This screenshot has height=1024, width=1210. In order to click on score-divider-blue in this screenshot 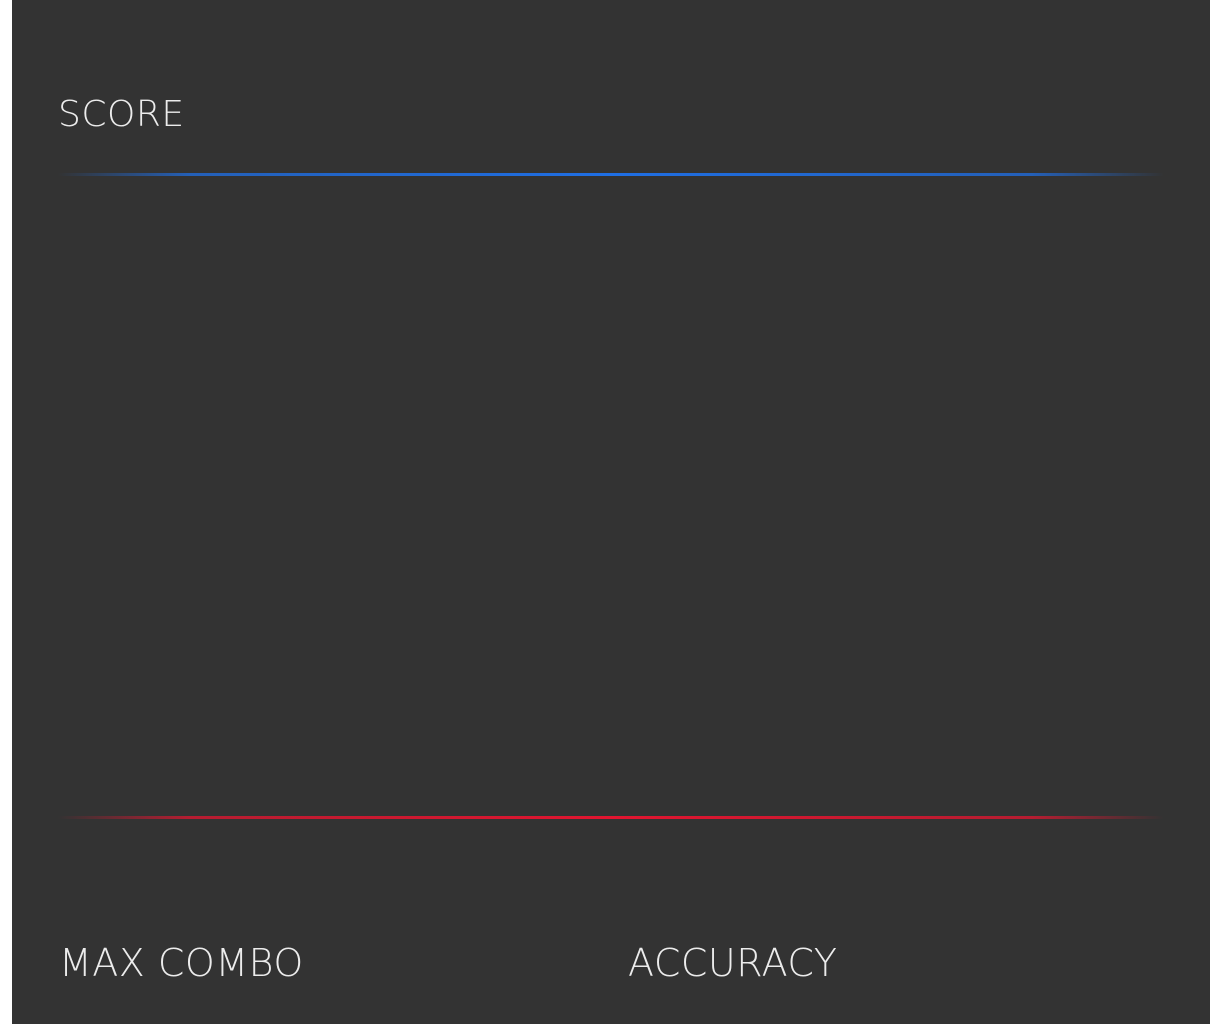, I will do `click(611, 174)`.